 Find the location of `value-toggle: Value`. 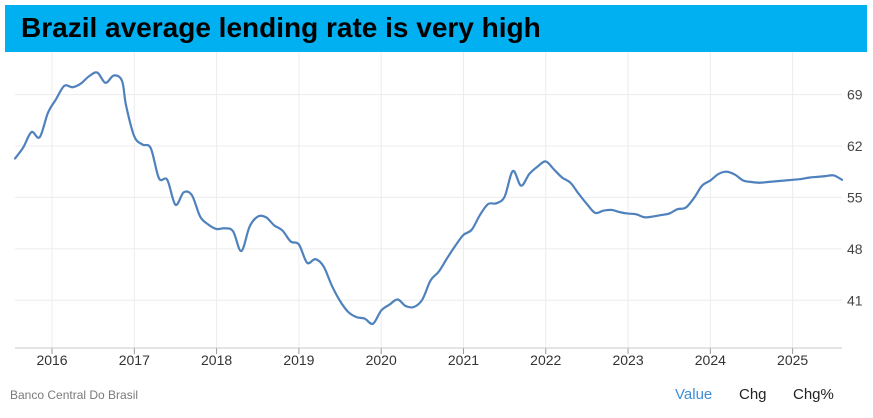

value-toggle: Value is located at coordinates (694, 394).